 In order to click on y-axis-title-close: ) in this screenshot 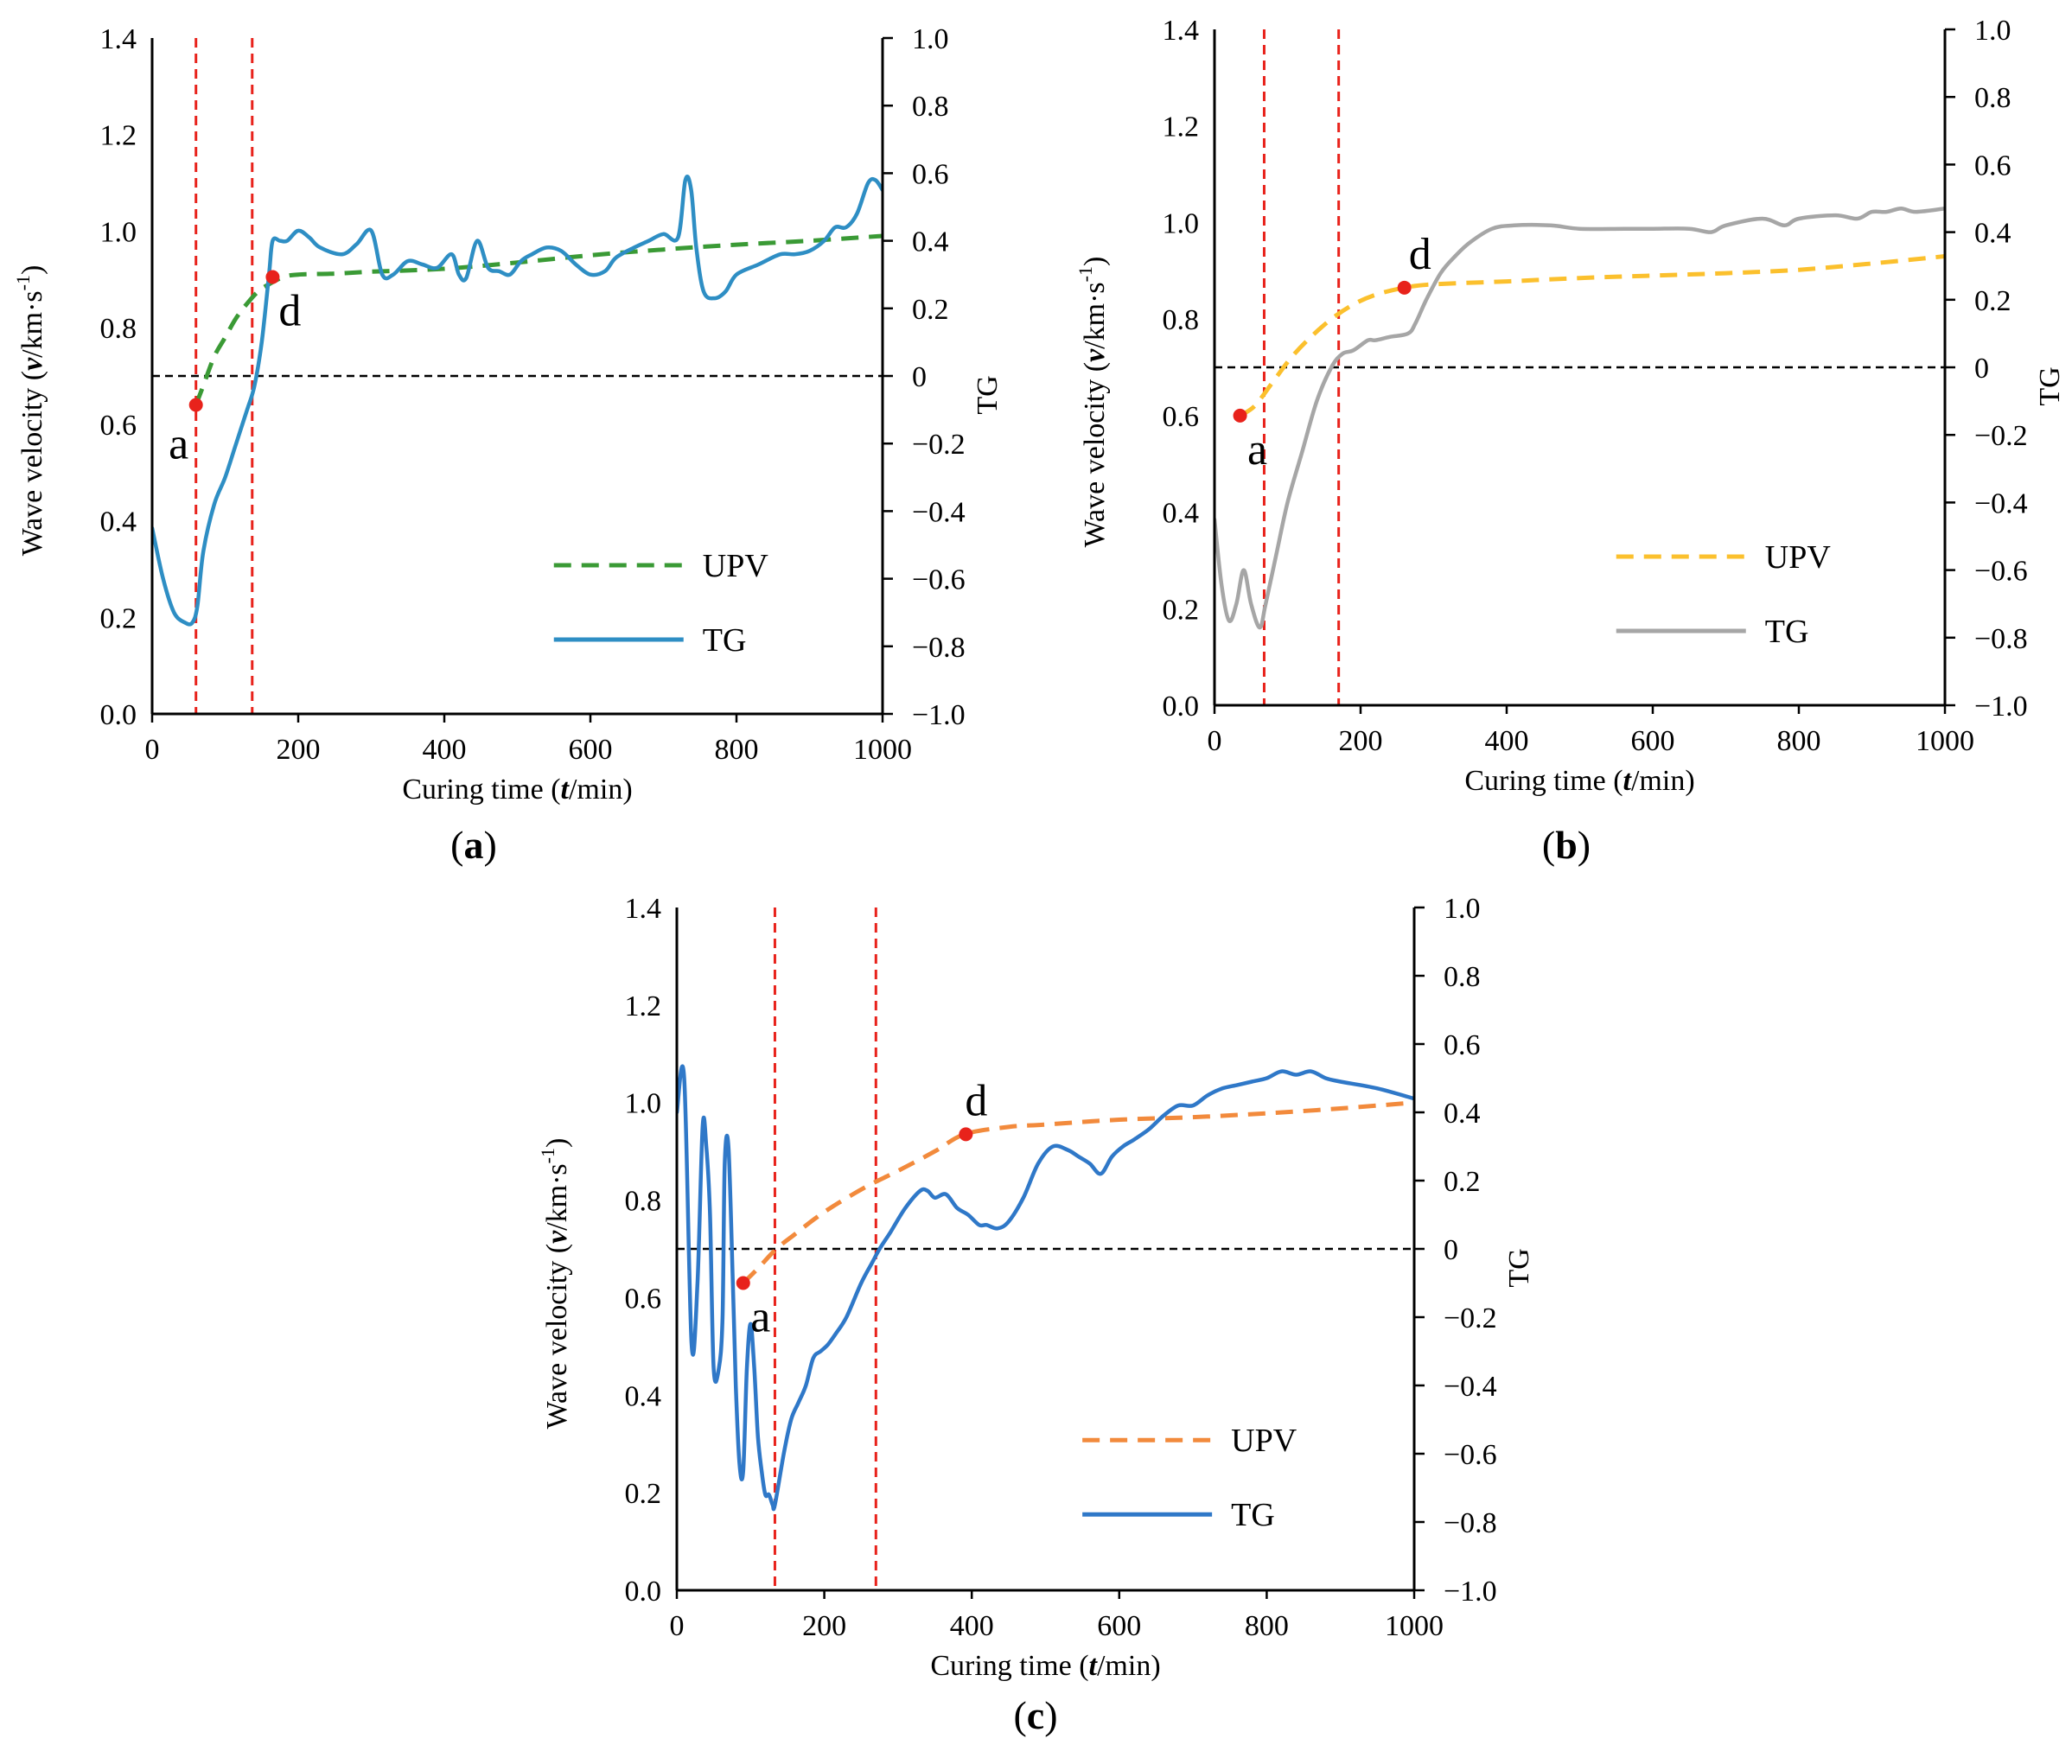, I will do `click(32, 270)`.